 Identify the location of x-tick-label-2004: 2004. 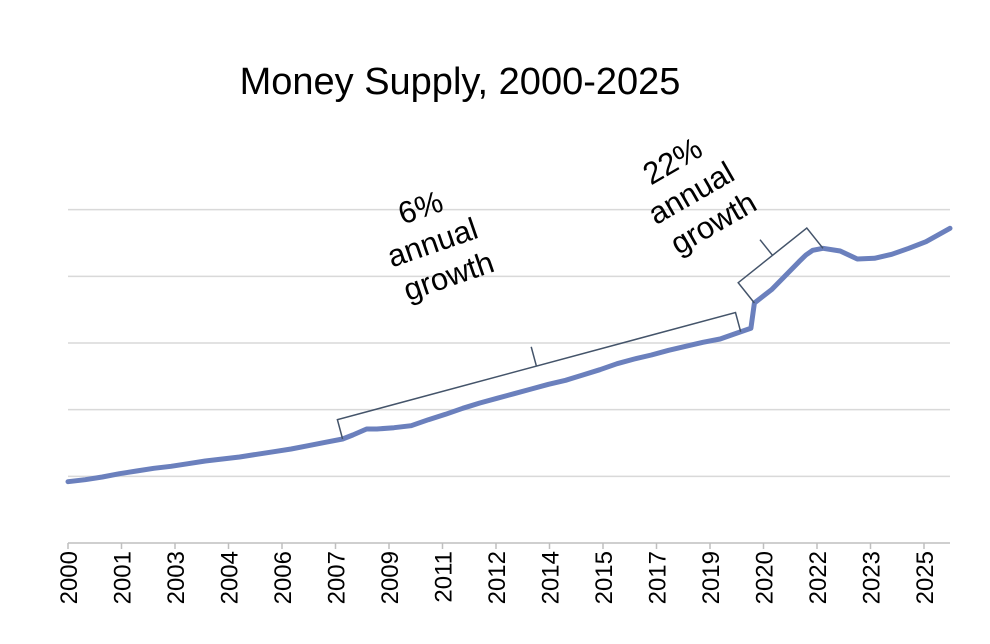
(230, 577).